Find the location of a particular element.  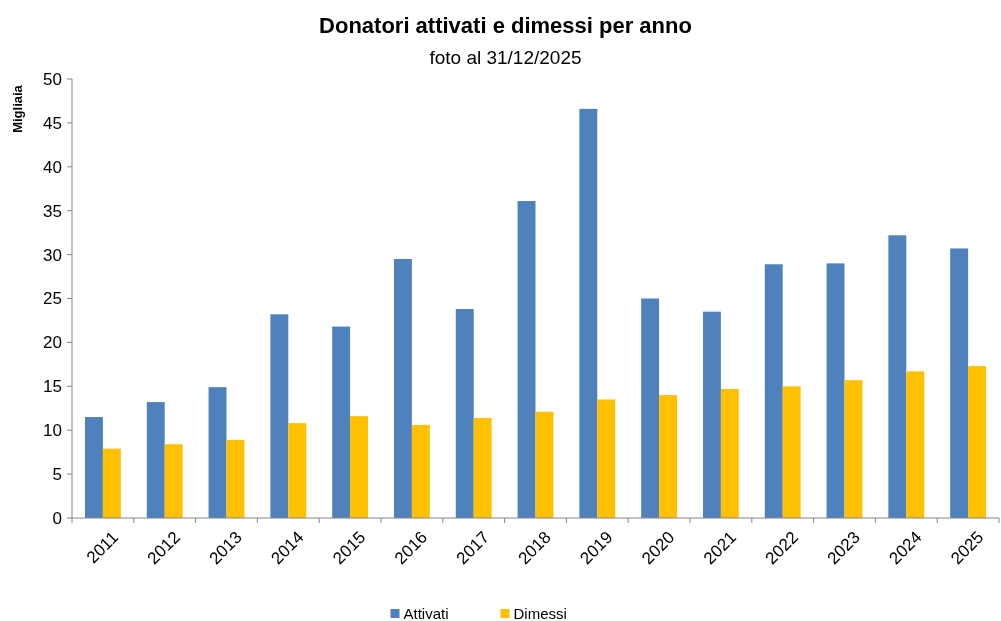

y-tick-label: 40 is located at coordinates (52, 167).